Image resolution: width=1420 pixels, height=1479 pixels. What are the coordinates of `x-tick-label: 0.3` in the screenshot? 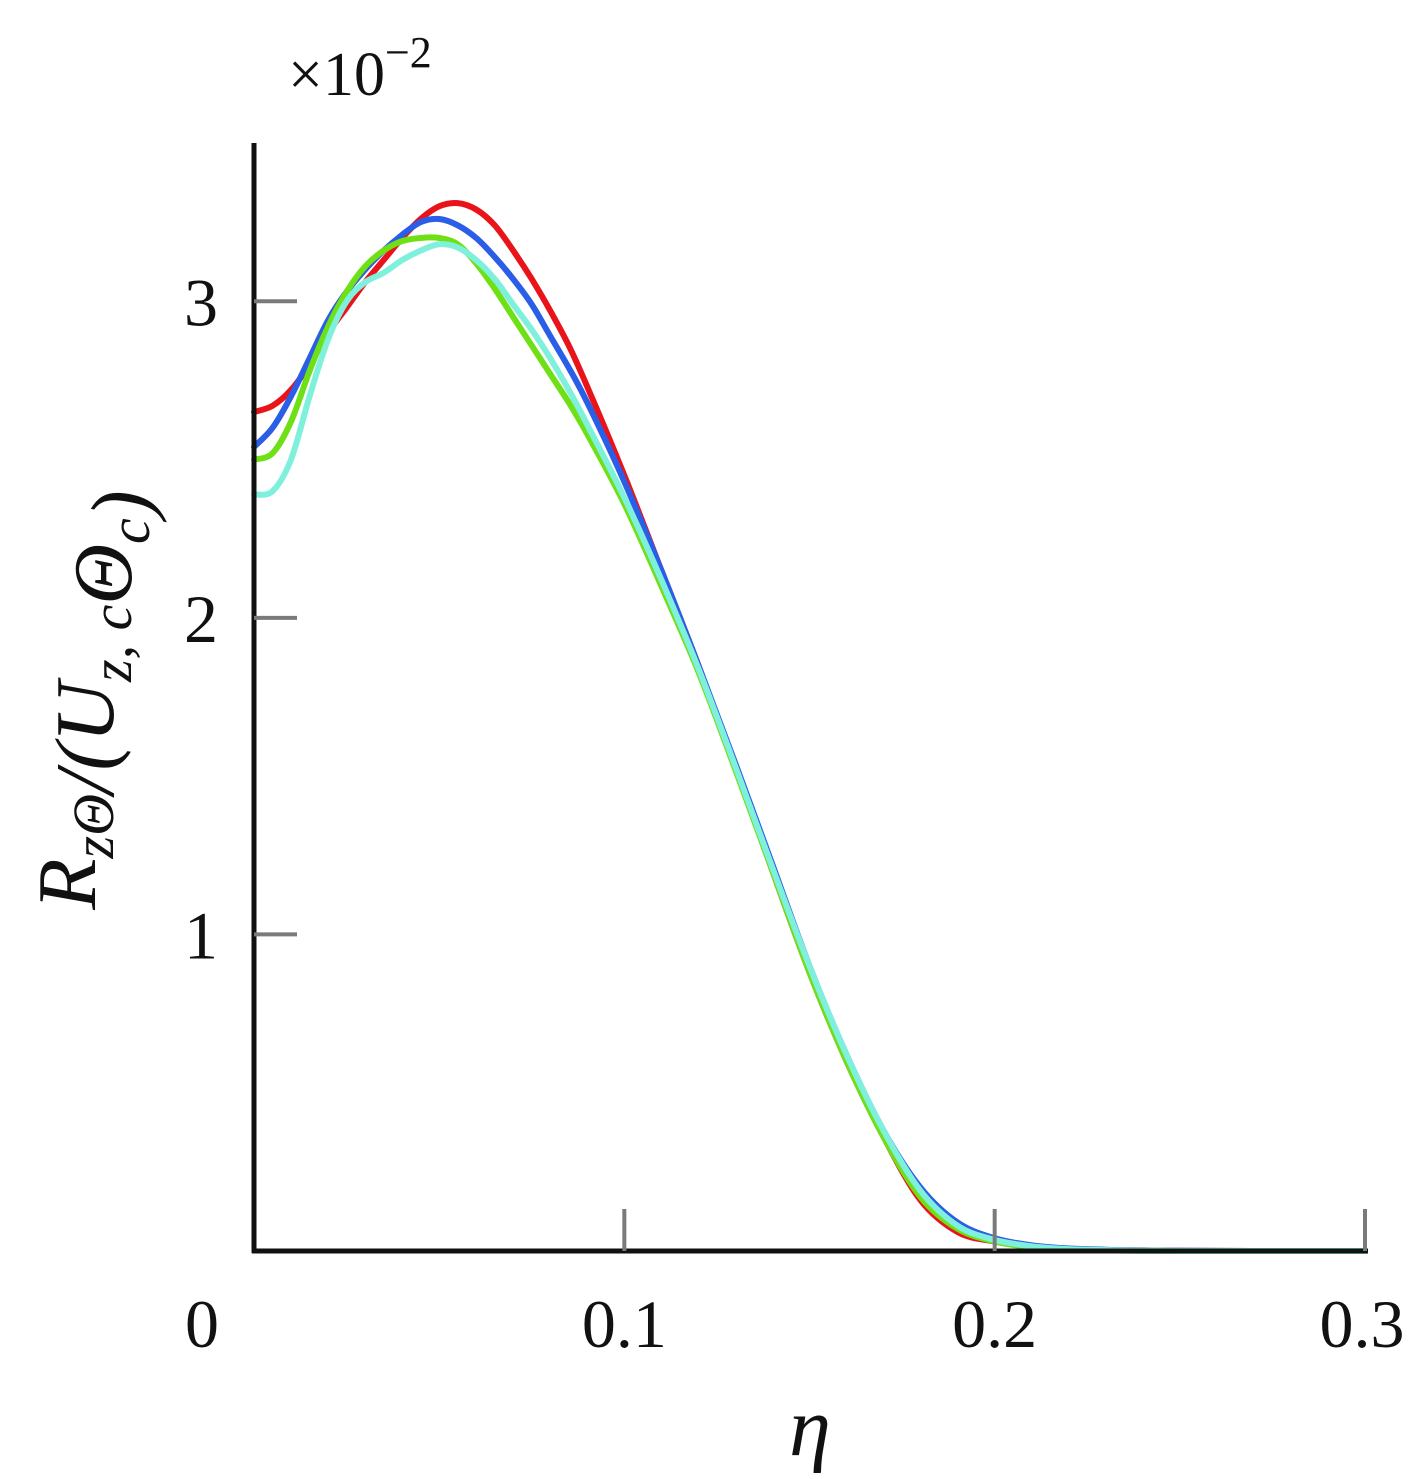 It's located at (1362, 1324).